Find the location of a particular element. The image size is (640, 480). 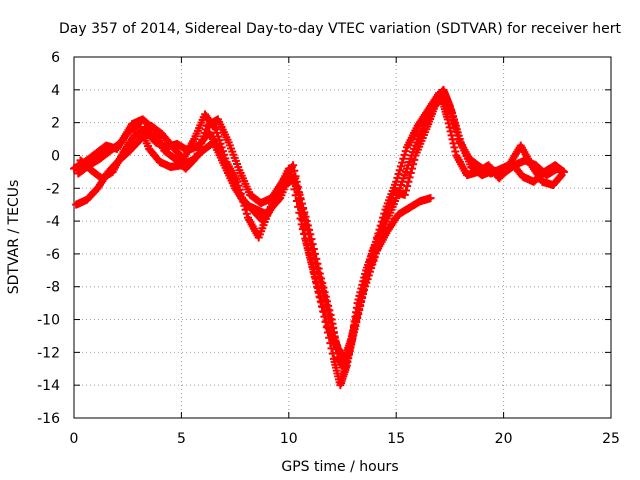

y-tick-label: -14 is located at coordinates (48, 386).